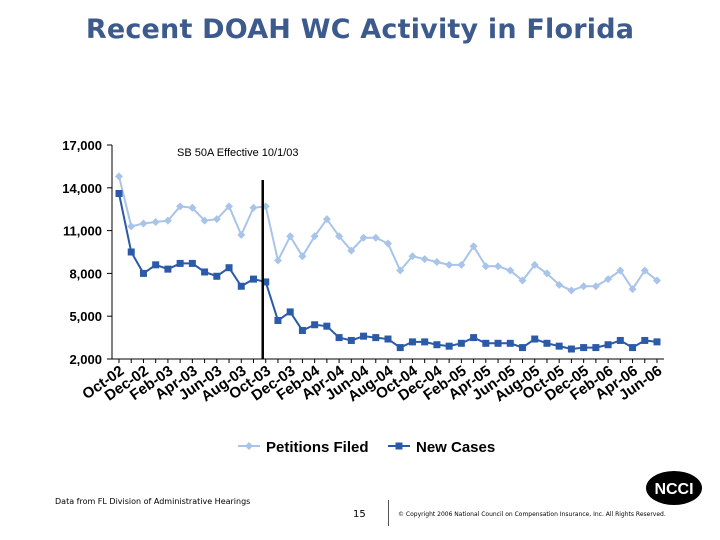 Image resolution: width=720 pixels, height=540 pixels. I want to click on y-tick-label: 2,000, so click(85, 359).